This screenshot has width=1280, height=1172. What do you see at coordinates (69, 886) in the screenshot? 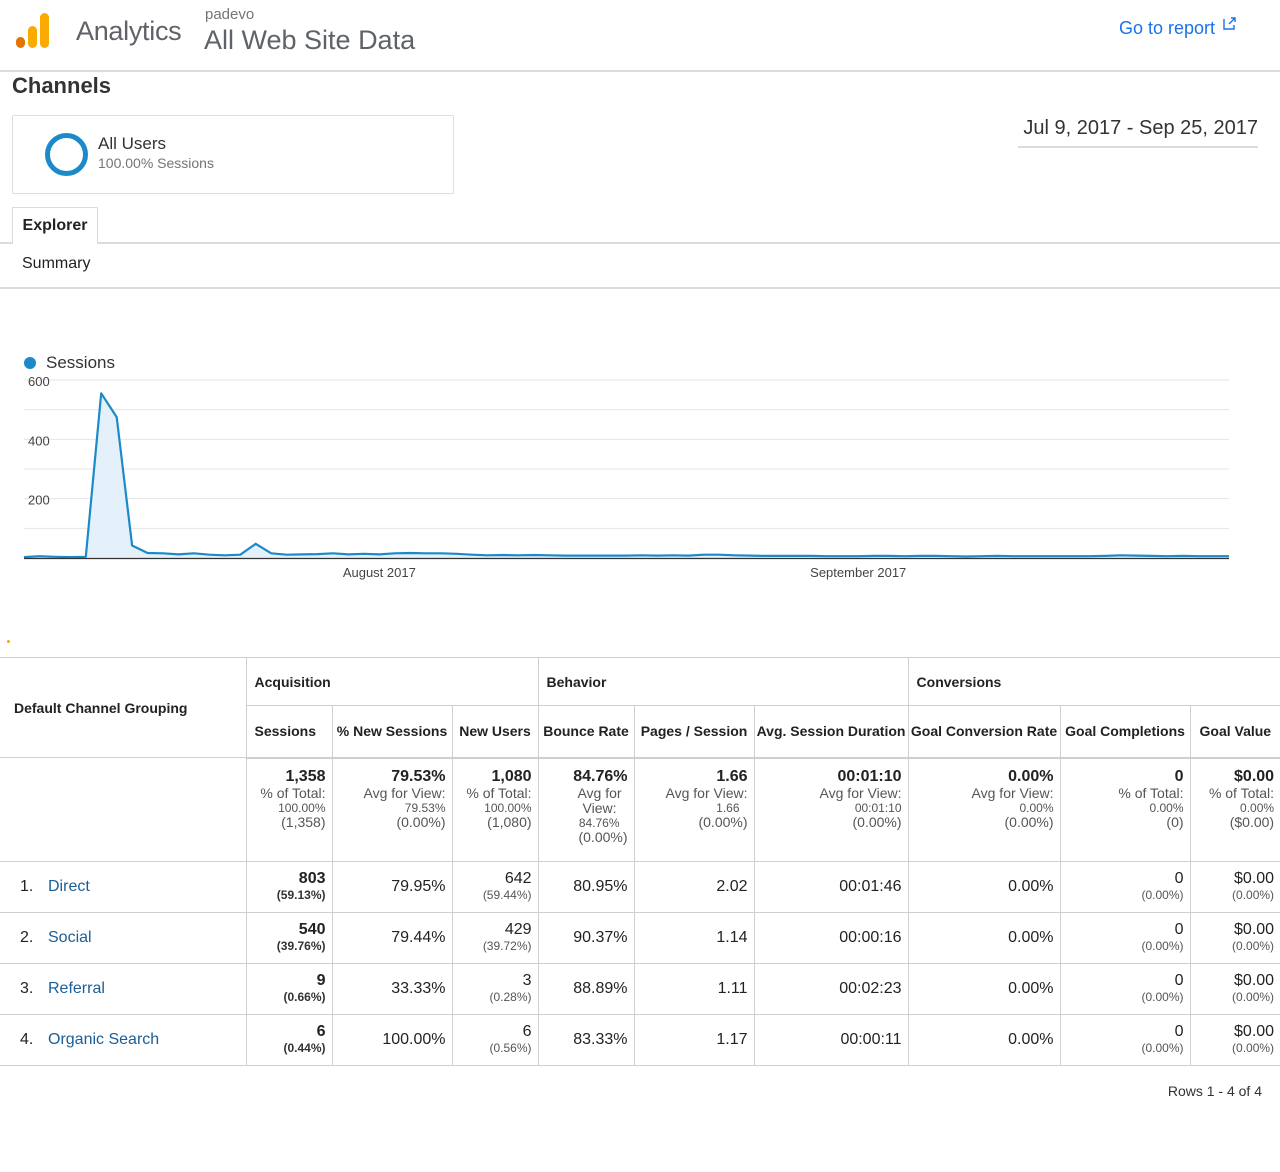
I see `channel-link: Direct` at bounding box center [69, 886].